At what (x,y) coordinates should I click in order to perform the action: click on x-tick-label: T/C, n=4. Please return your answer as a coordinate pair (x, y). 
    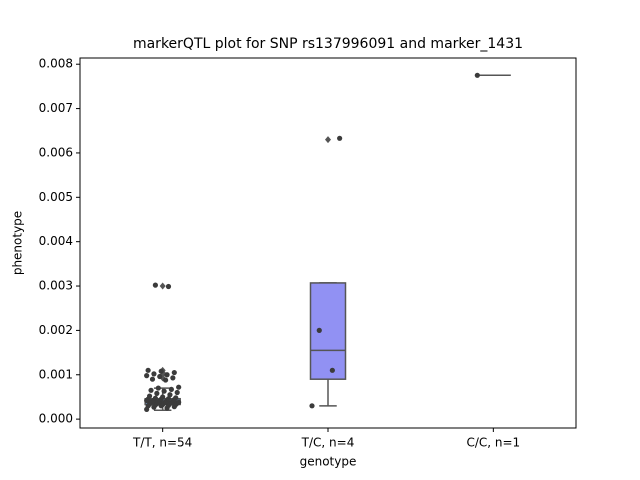
    Looking at the image, I should click on (328, 443).